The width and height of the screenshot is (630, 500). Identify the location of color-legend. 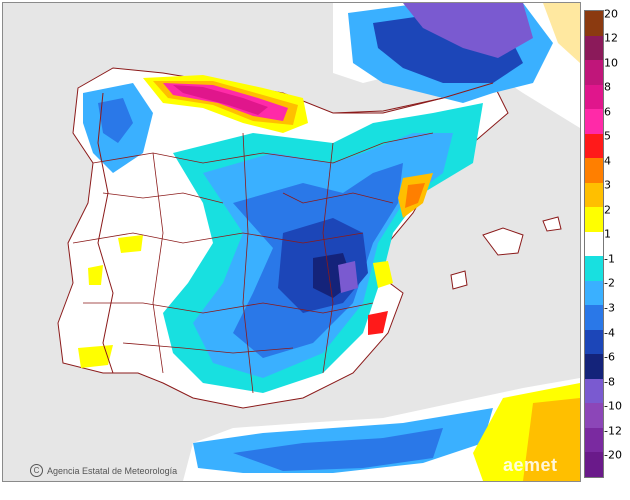
(594, 244).